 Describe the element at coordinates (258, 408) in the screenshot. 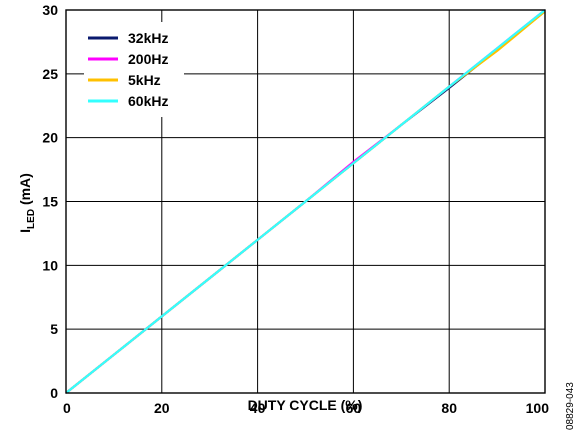

I see `x-tick-label: 40` at that location.